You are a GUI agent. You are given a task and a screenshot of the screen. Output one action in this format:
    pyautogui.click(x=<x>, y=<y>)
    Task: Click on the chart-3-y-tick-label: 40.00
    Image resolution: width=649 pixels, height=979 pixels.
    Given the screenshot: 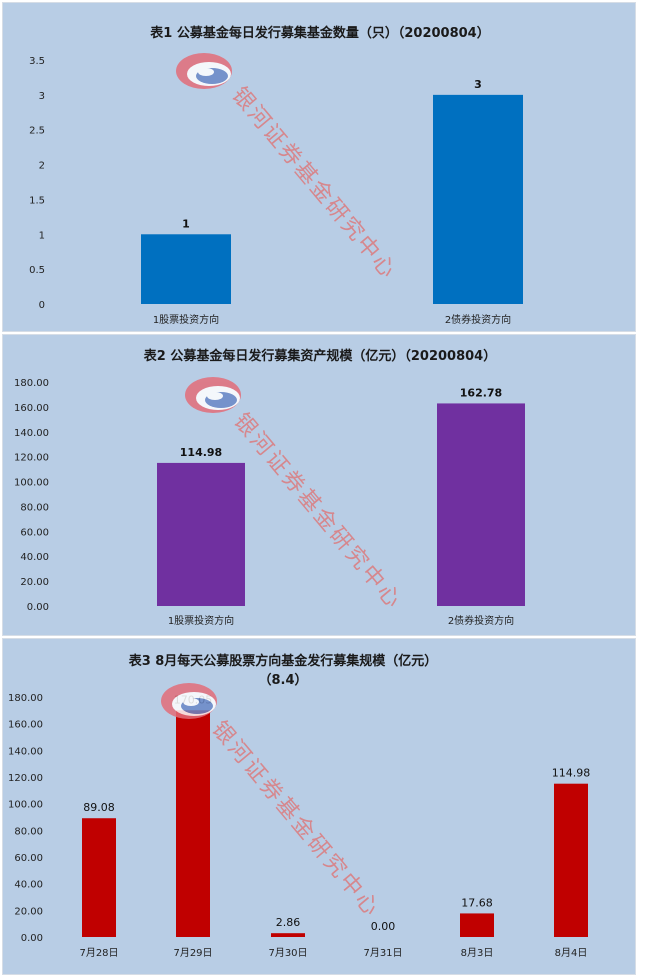 What is the action you would take?
    pyautogui.click(x=28, y=885)
    